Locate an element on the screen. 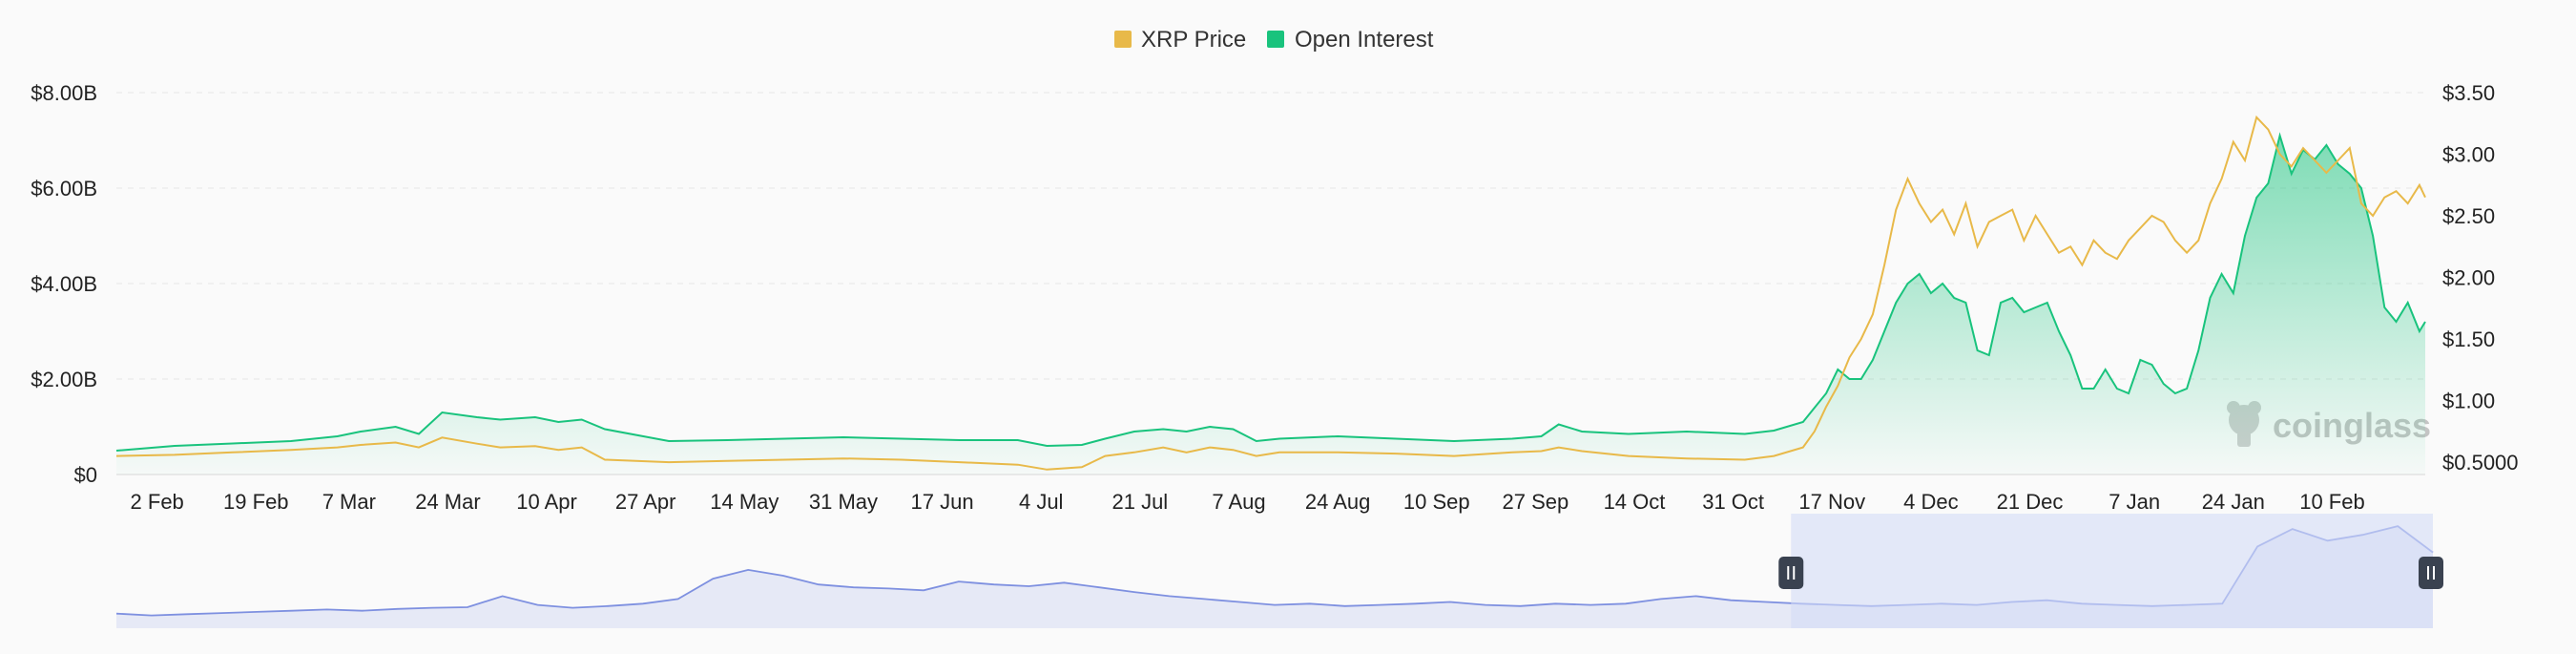 This screenshot has width=2576, height=654. x-axis-tick-label: 24 Jan is located at coordinates (2233, 502).